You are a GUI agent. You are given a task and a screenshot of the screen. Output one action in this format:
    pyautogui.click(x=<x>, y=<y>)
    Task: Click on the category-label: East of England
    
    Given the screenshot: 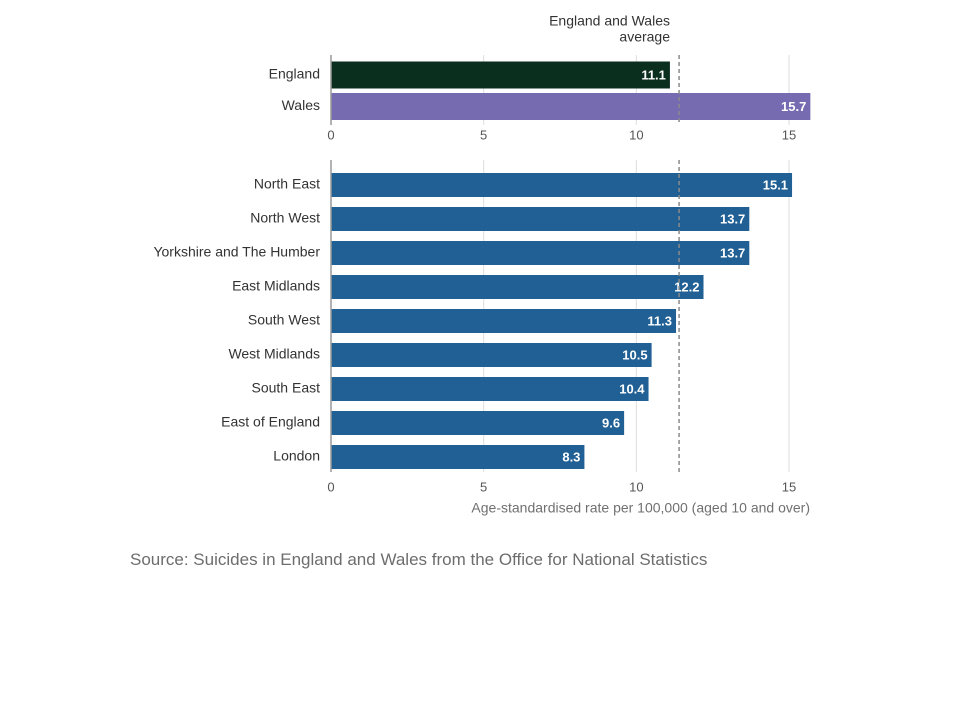 What is the action you would take?
    pyautogui.click(x=270, y=422)
    